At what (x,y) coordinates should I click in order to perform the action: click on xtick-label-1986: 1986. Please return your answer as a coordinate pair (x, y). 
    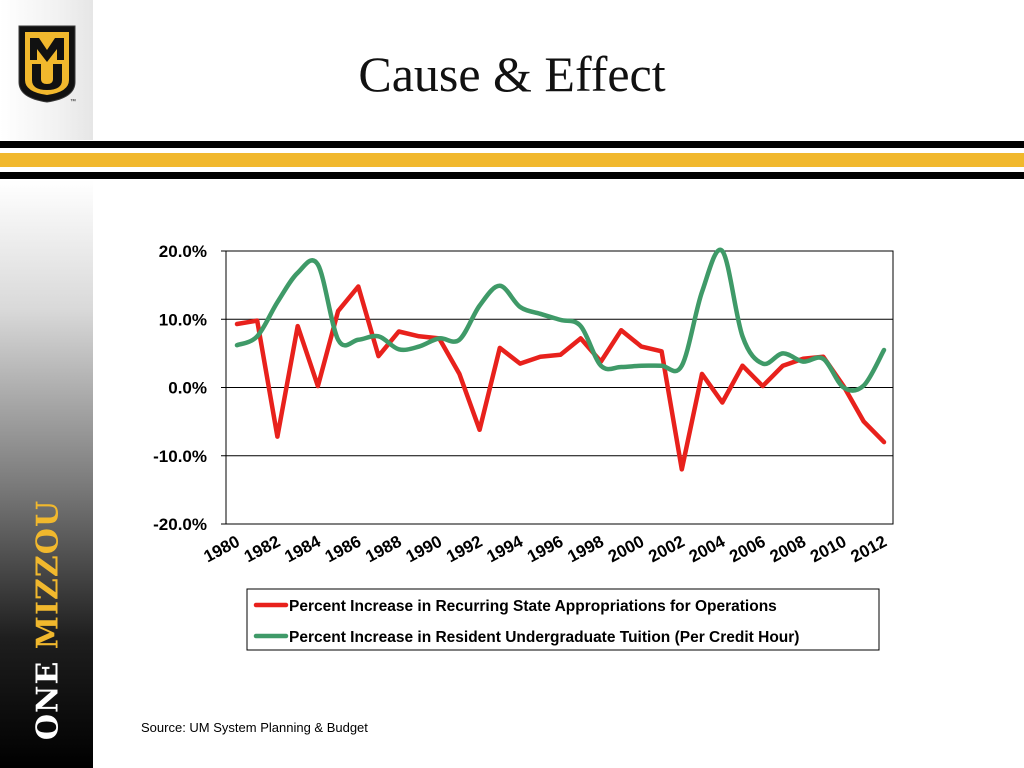
    Looking at the image, I should click on (343, 549).